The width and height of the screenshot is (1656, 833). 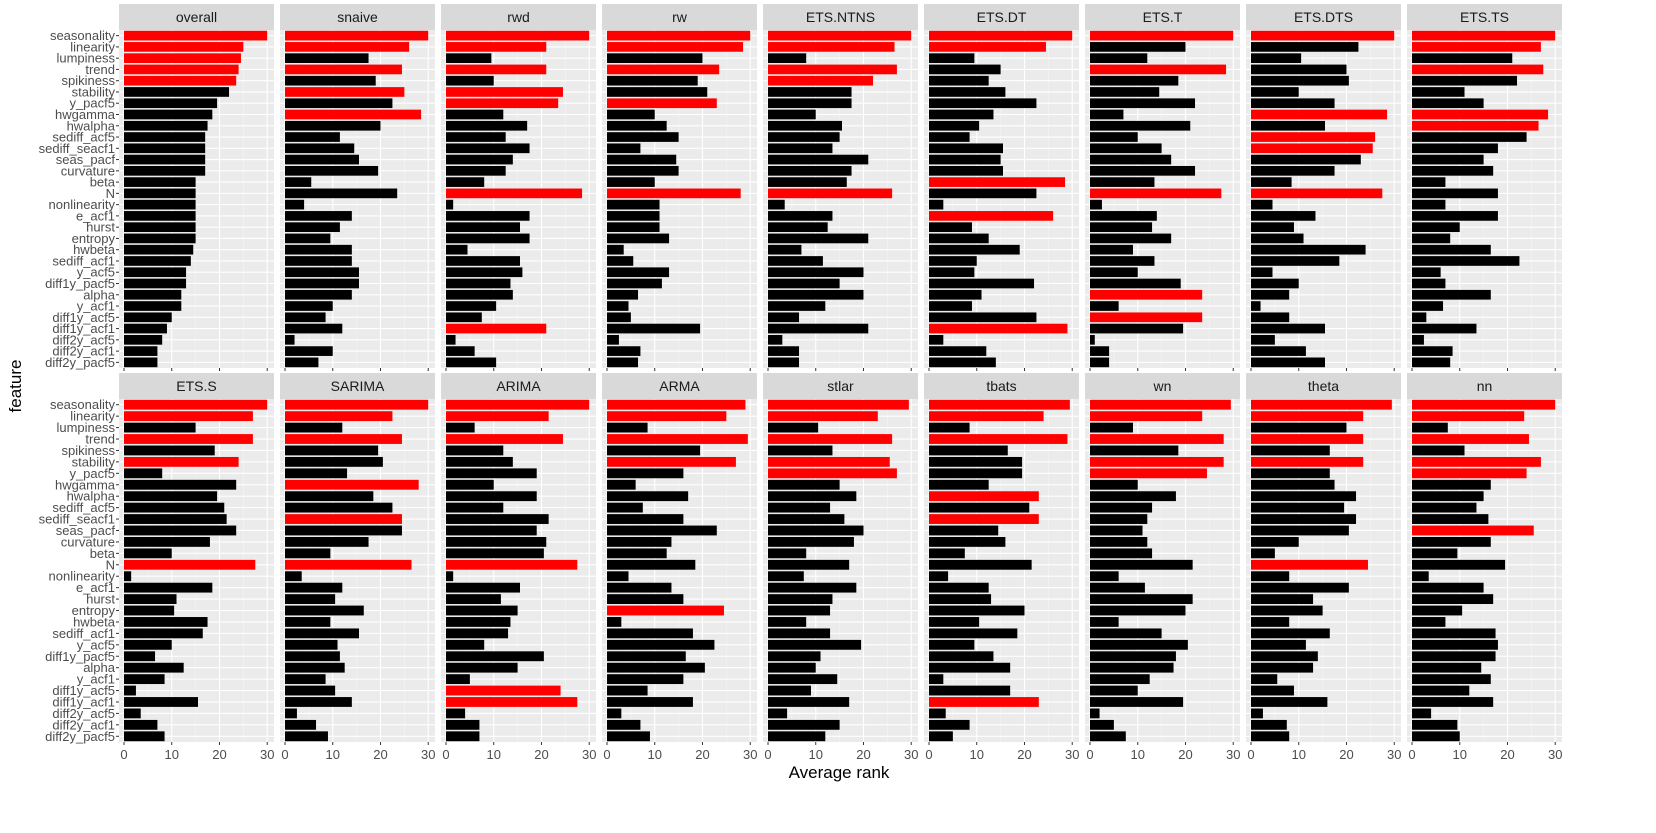 I want to click on y-tick-label: y_acf5, so click(x=96, y=272).